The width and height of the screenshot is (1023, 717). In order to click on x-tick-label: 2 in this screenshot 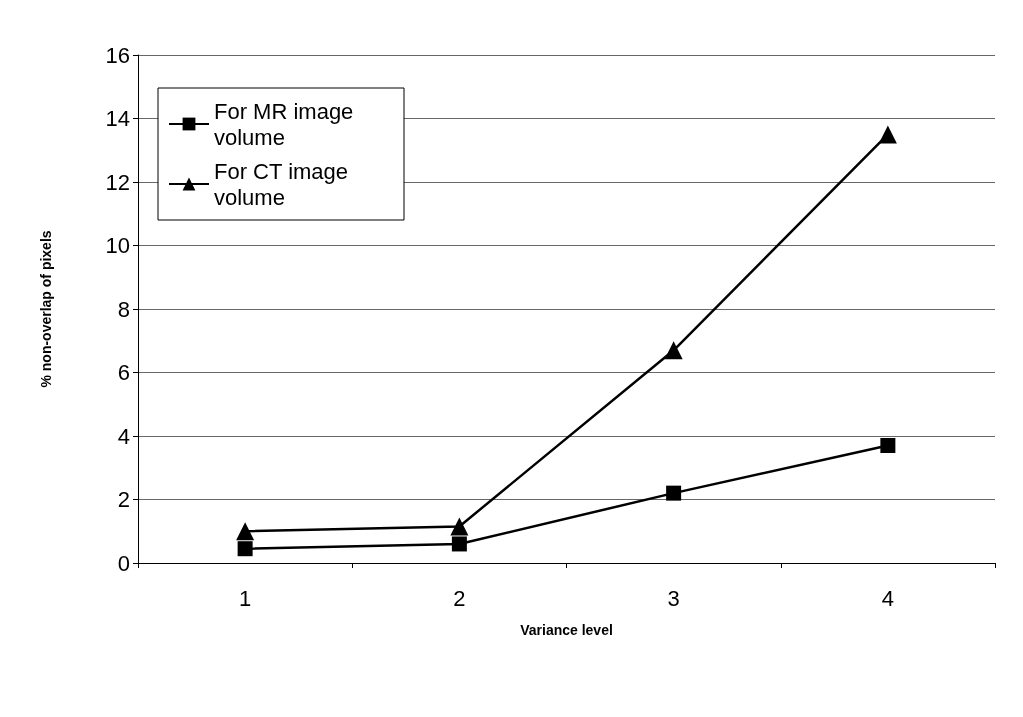, I will do `click(459, 598)`.